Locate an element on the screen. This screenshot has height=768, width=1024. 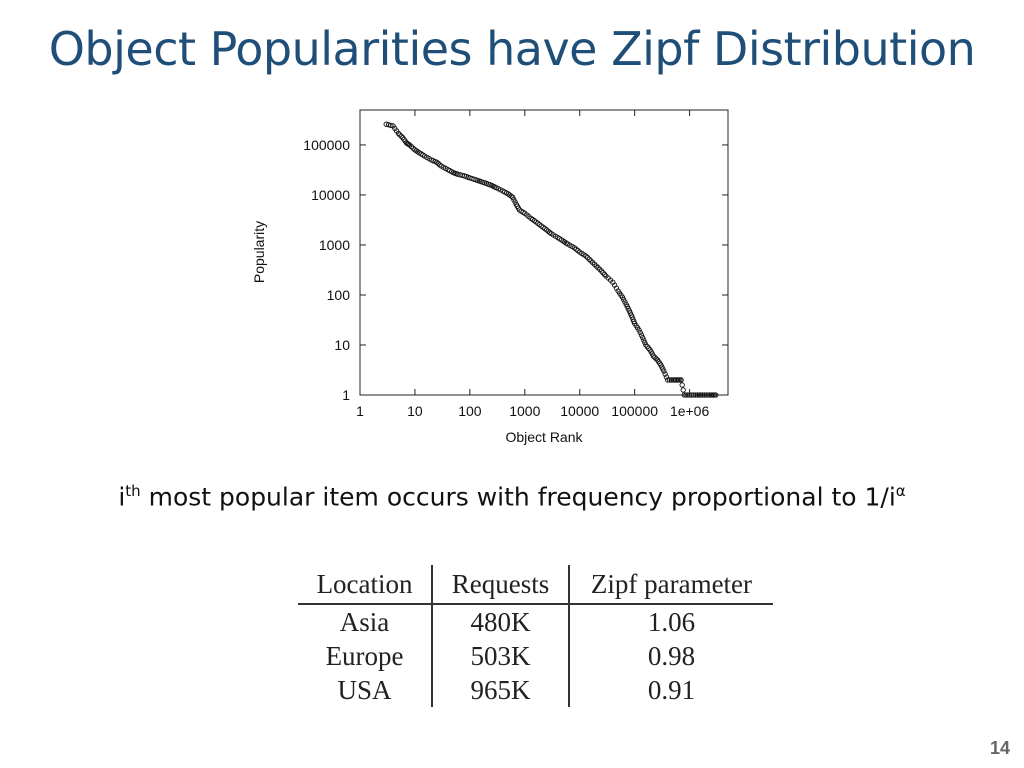
header-requests: Requests is located at coordinates (501, 585).